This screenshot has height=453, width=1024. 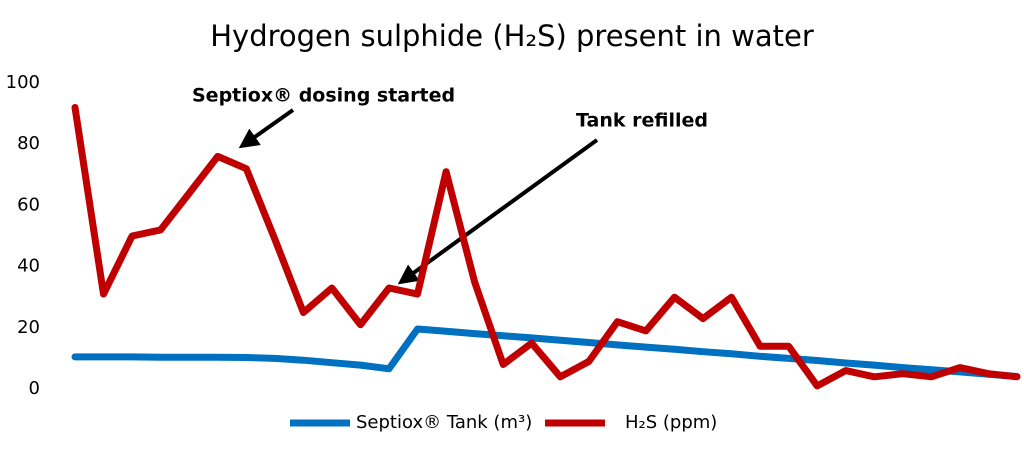 I want to click on annotation: Tank refilled, so click(x=642, y=121).